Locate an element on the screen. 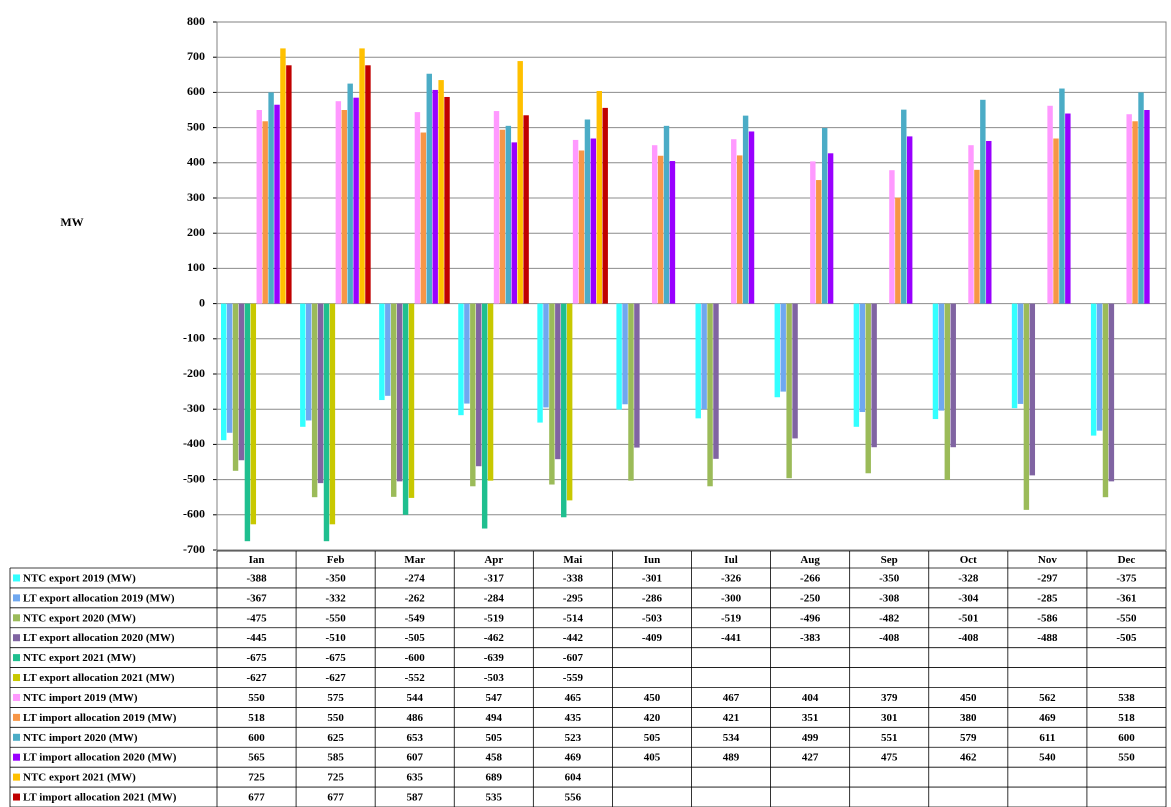  x-tick-label: Nov is located at coordinates (1047, 560).